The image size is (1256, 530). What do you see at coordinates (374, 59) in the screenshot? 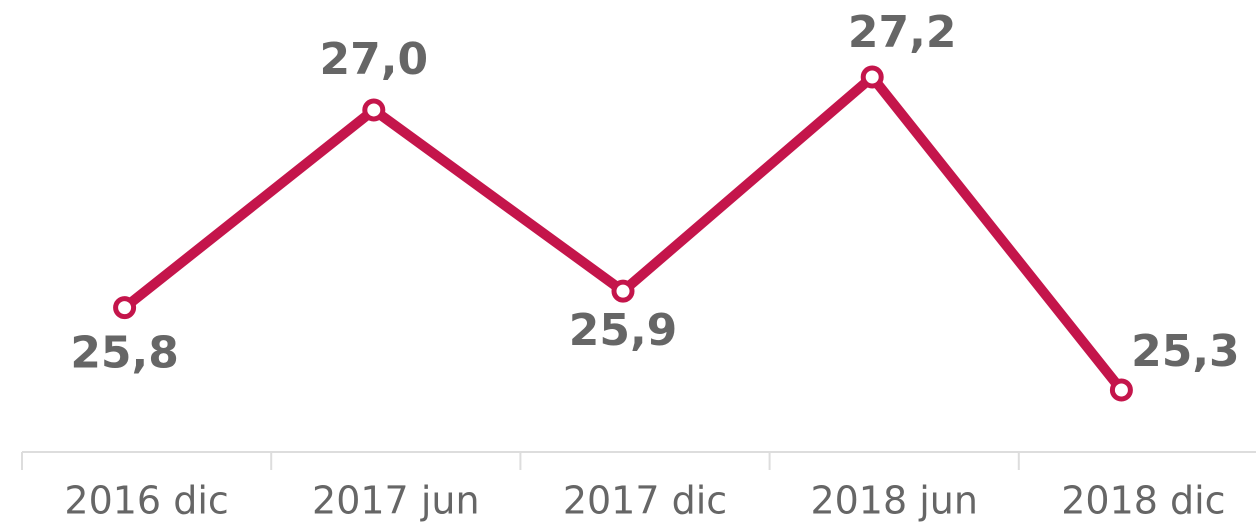
I see `data-label: 27,0` at bounding box center [374, 59].